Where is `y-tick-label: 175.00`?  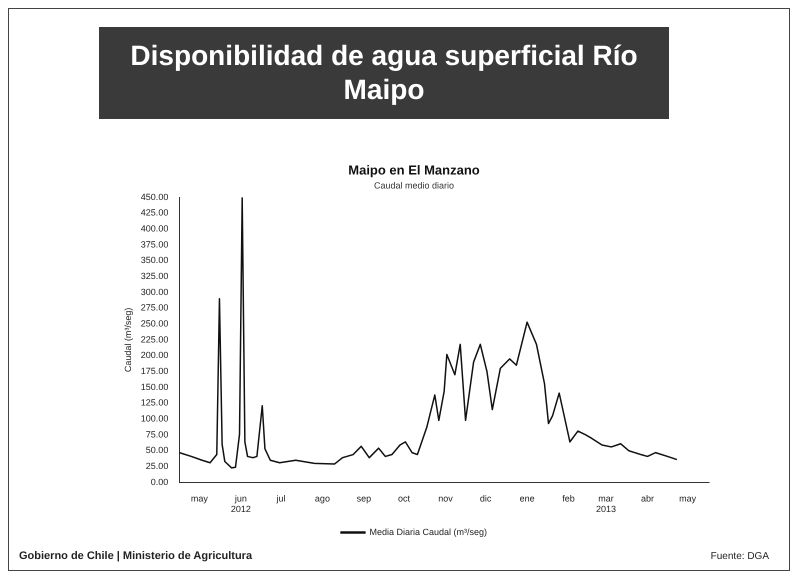
y-tick-label: 175.00 is located at coordinates (154, 371).